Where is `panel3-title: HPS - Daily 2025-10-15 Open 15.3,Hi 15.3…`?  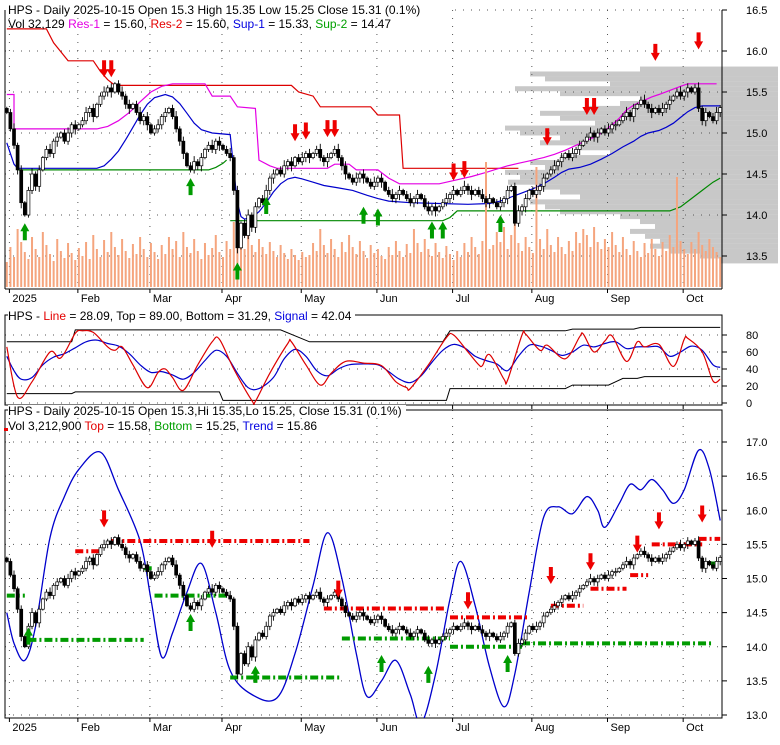
panel3-title: HPS - Daily 2025-10-15 Open 15.3,Hi 15.3… is located at coordinates (207, 411).